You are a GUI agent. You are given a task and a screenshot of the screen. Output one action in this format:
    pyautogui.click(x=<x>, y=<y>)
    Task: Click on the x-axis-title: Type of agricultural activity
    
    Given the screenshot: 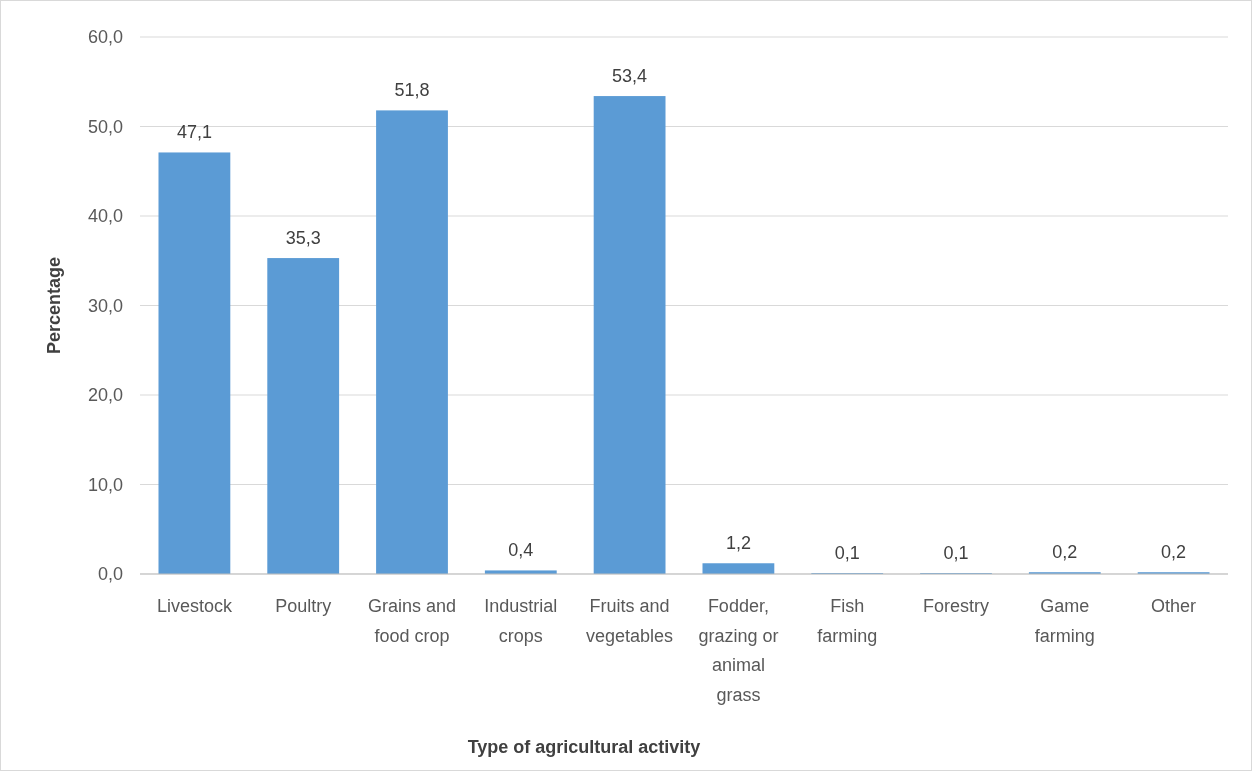 What is the action you would take?
    pyautogui.click(x=584, y=747)
    